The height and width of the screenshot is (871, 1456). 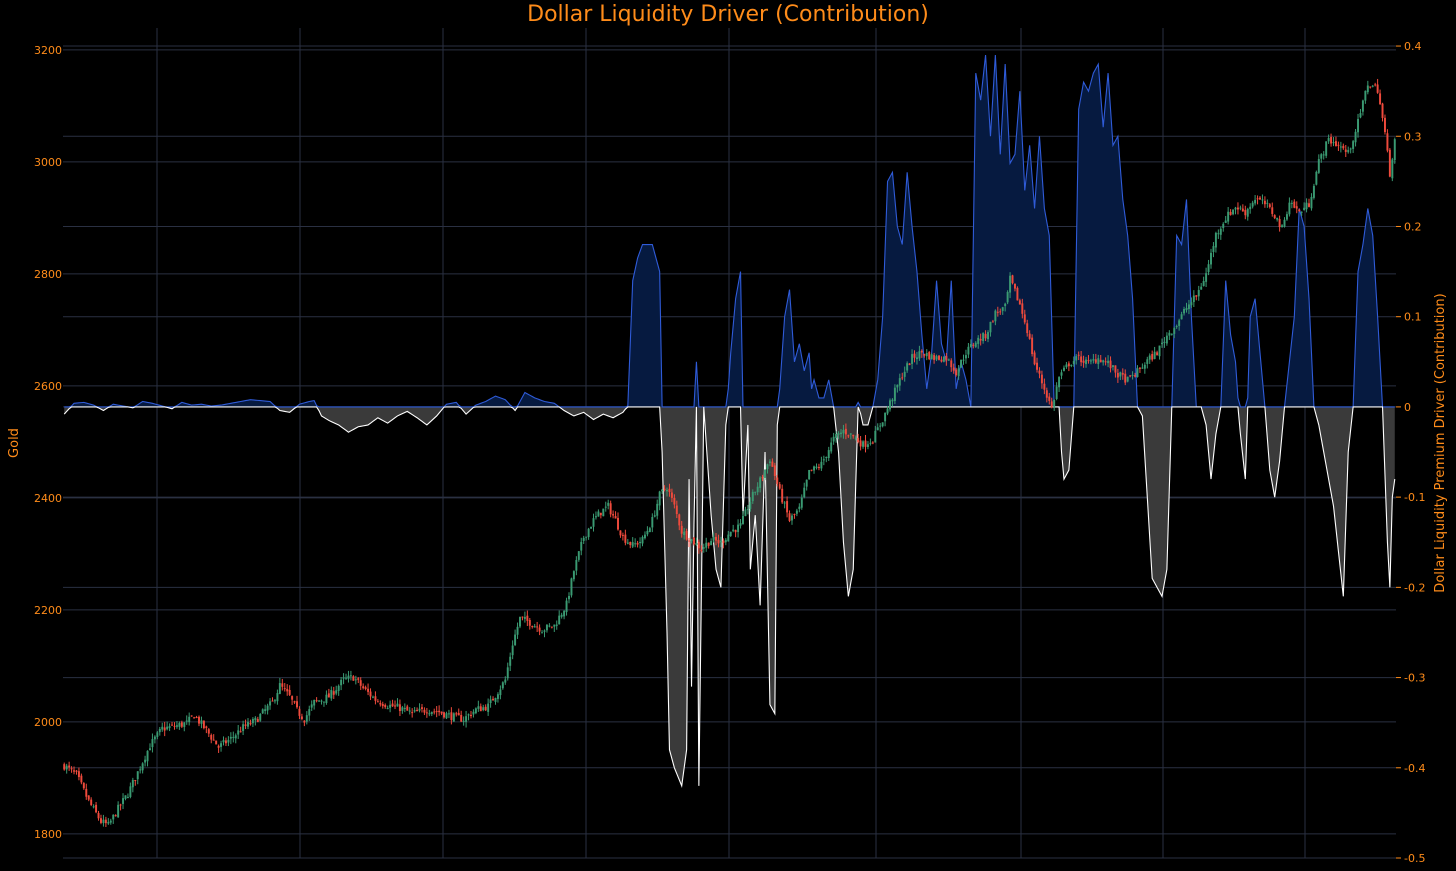 What do you see at coordinates (728, 14) in the screenshot?
I see `chart-title: Dollar Liquidity Driver (Contribution)` at bounding box center [728, 14].